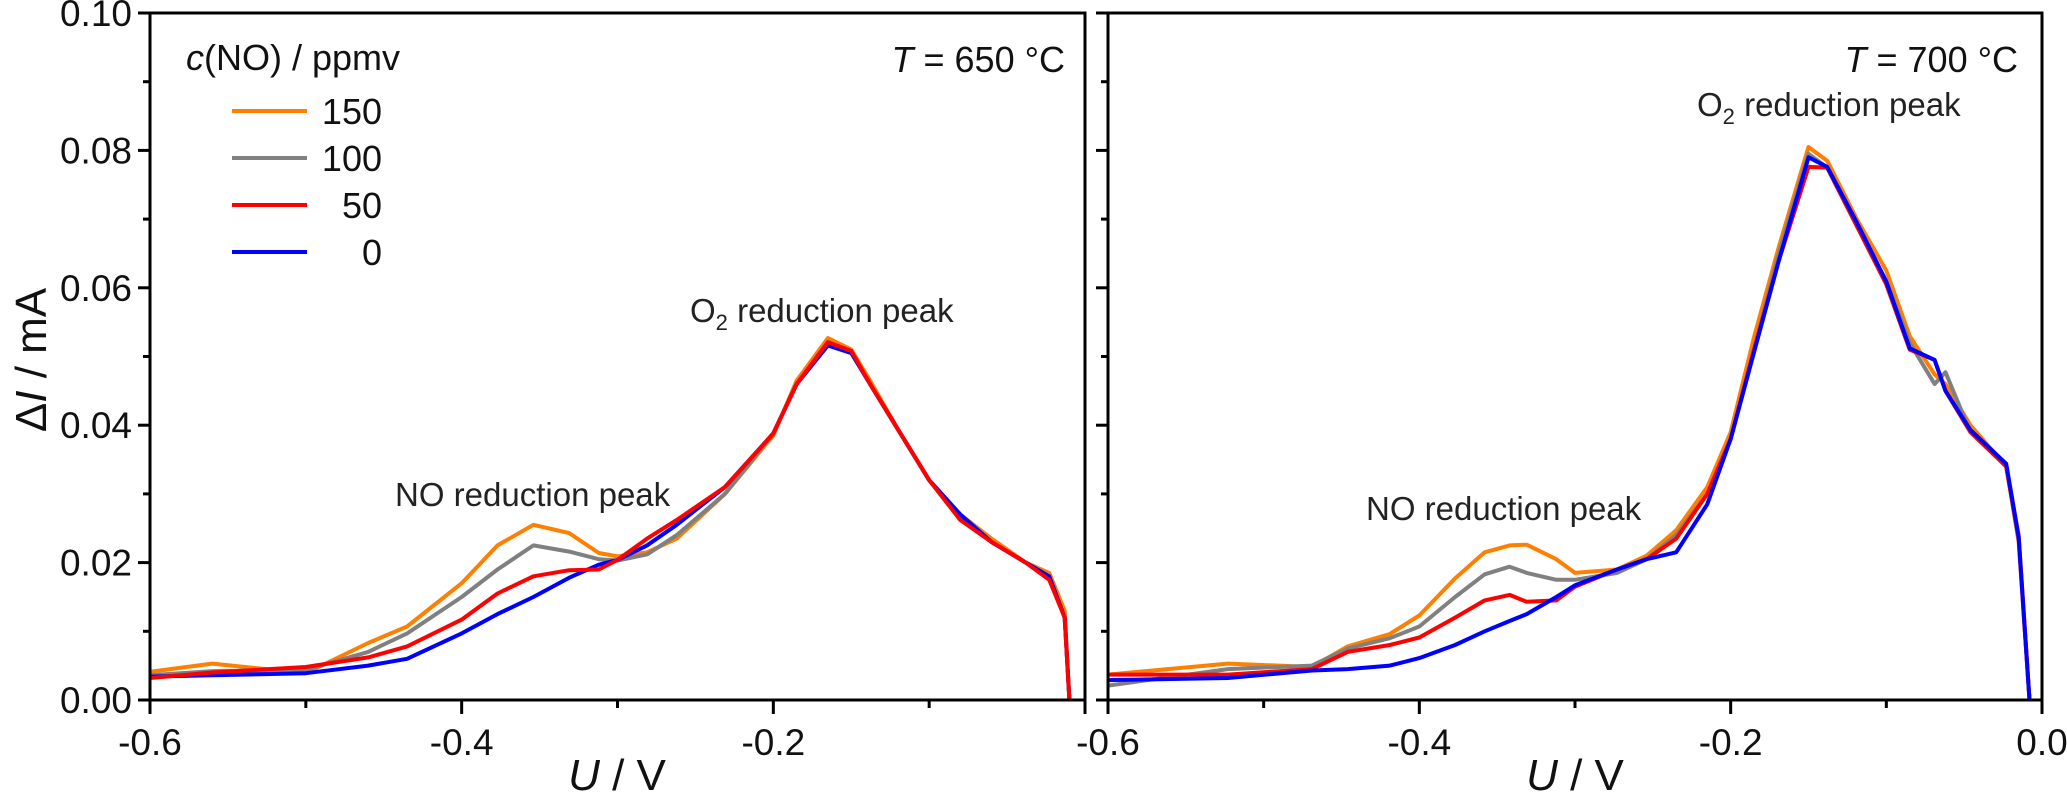  I want to click on legend-label-50: 50, so click(362, 205).